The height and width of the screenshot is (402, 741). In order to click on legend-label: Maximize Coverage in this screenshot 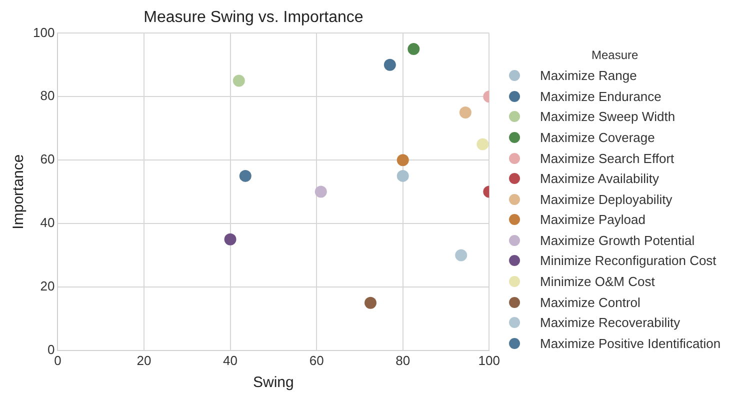, I will do `click(597, 137)`.